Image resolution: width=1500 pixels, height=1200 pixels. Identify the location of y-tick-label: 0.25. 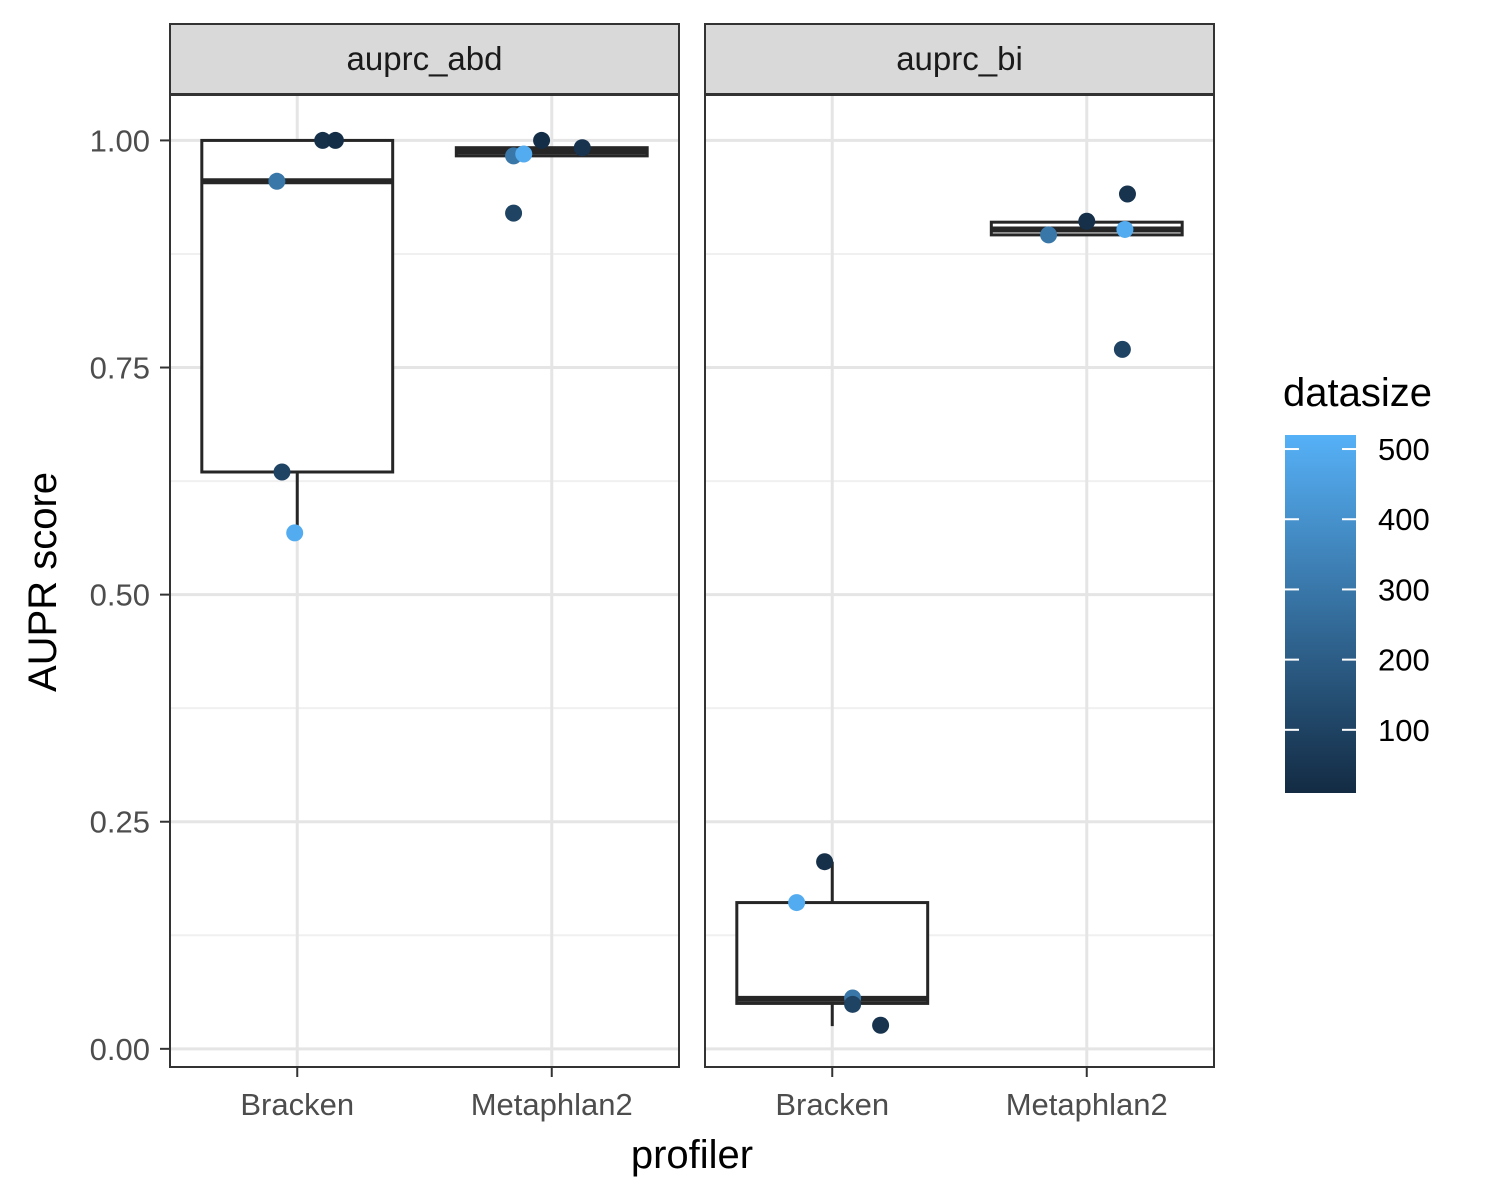
(120, 822).